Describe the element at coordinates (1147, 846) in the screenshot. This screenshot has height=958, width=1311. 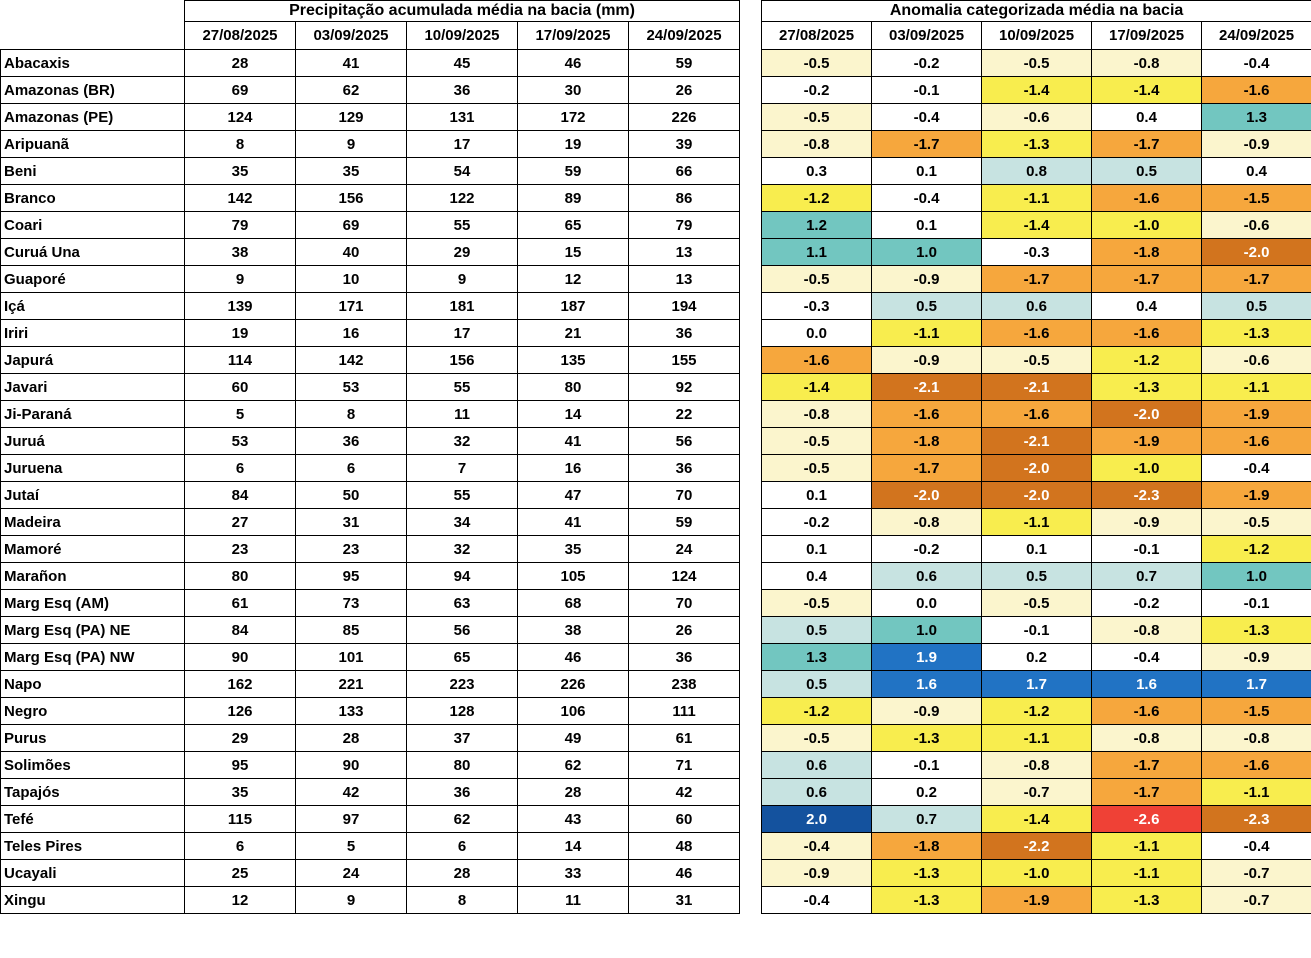
I see `anomaly-cell: -1.1` at that location.